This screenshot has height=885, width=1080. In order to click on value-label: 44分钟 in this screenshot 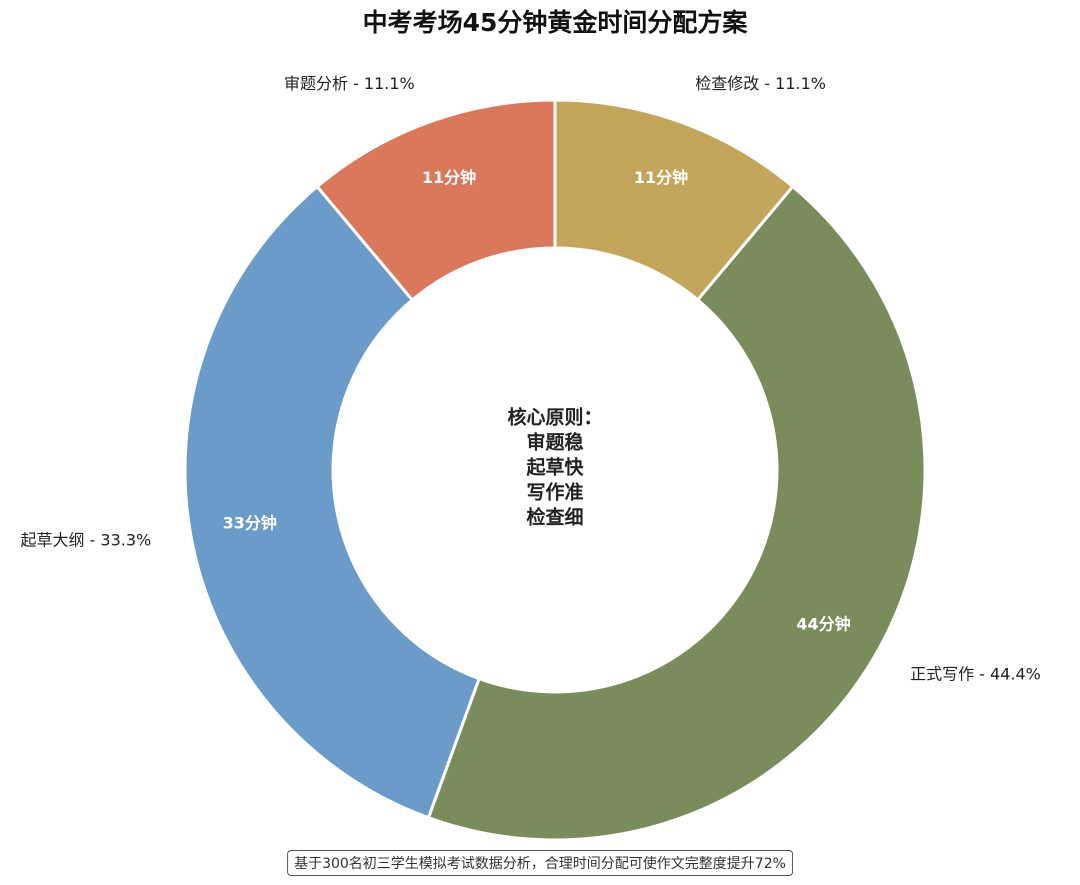, I will do `click(823, 624)`.